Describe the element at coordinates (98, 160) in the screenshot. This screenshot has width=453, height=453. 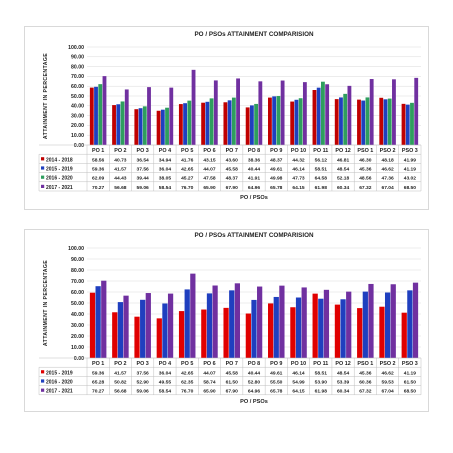
I see `data-label: 58.56` at that location.